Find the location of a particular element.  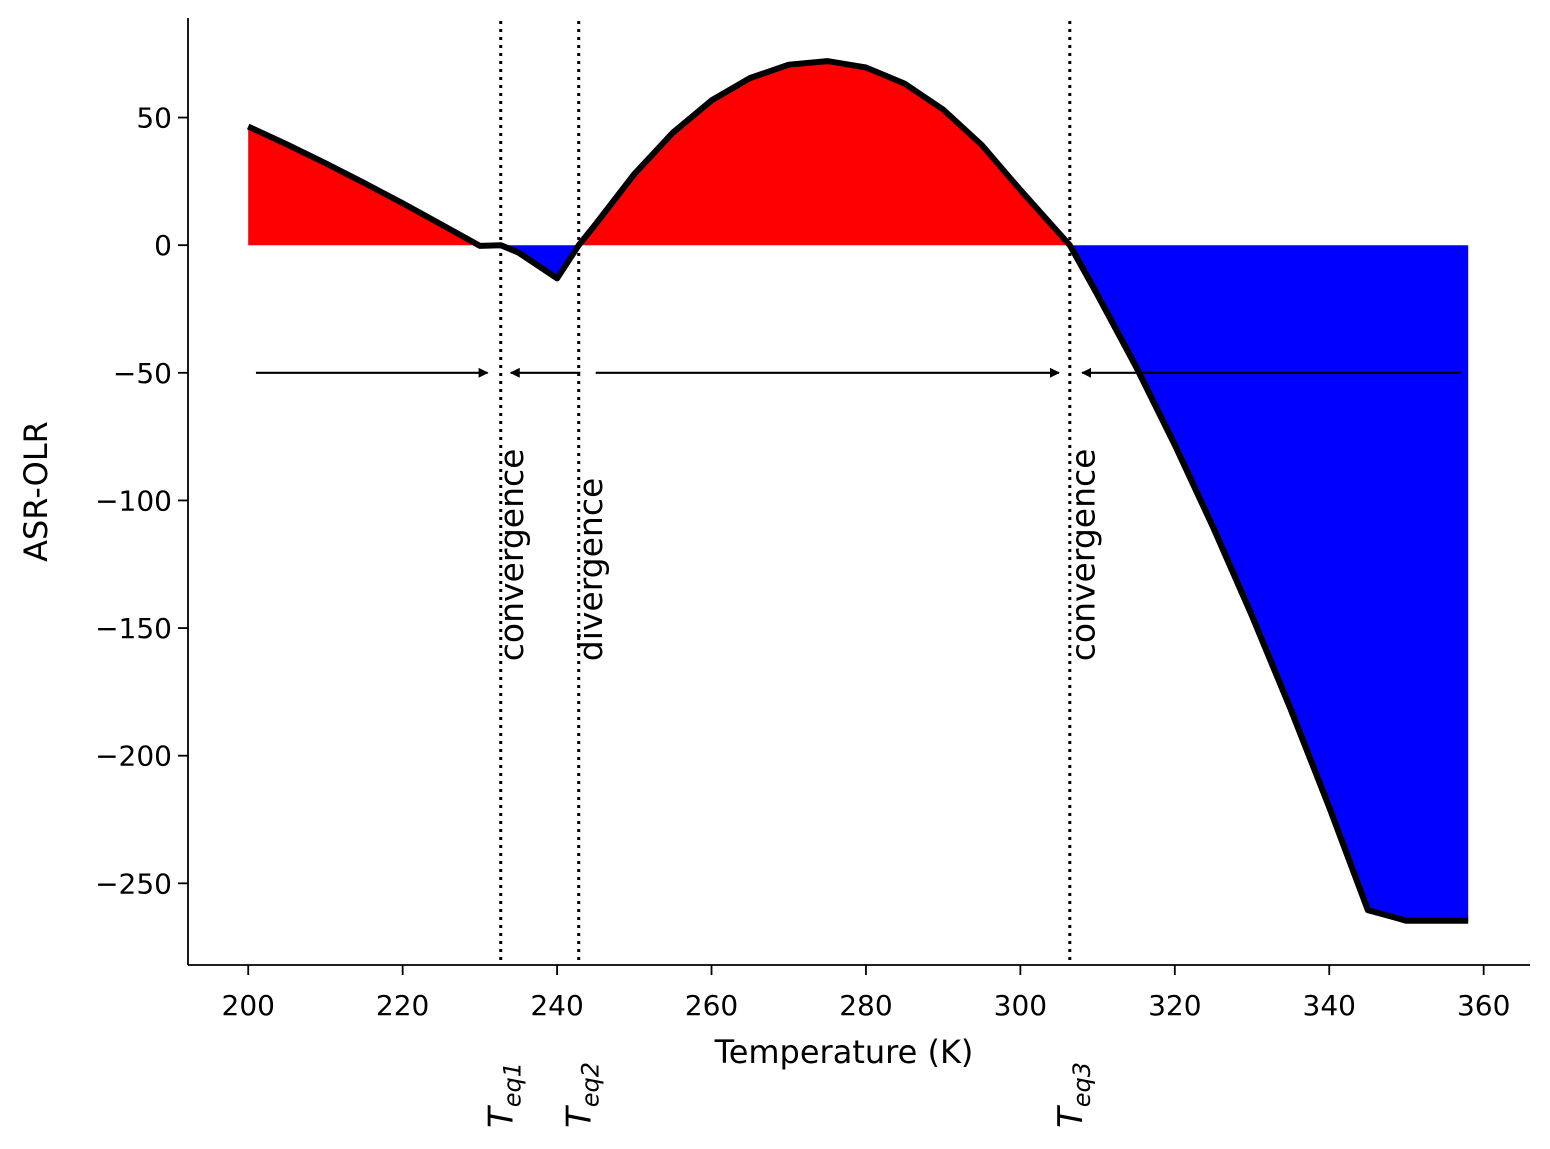

annotation-convergence-3: convergence is located at coordinates (1083, 555).